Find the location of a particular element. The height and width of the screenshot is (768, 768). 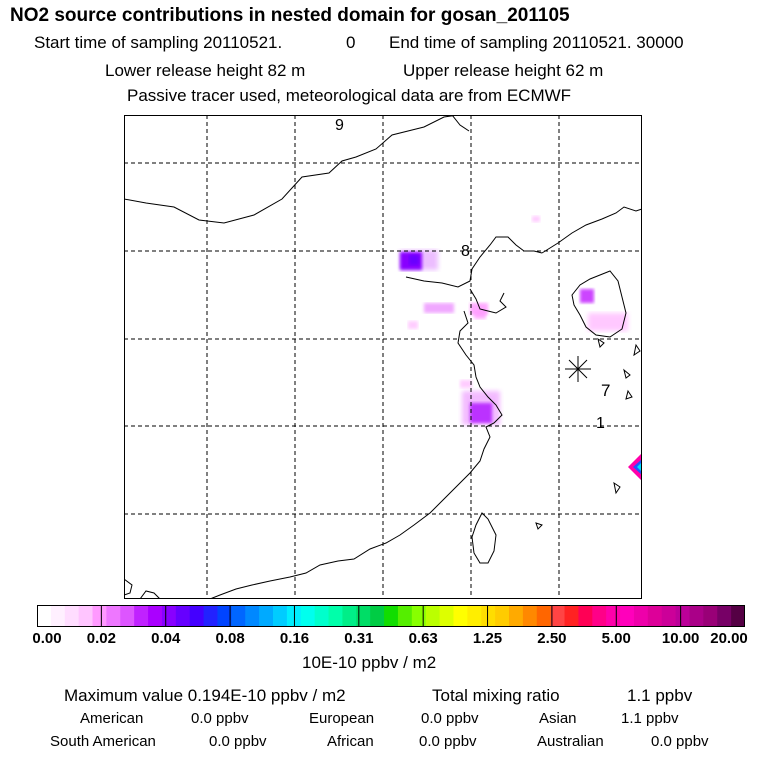

colorbar-tick-label: 0.02 is located at coordinates (101, 638).